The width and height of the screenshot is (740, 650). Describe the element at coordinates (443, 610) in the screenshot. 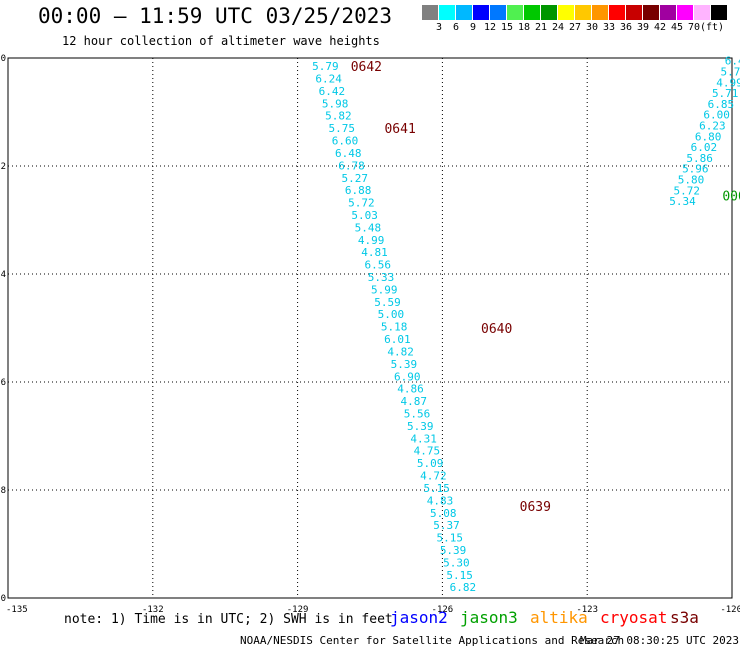

I see `x-tick-label: -126` at that location.